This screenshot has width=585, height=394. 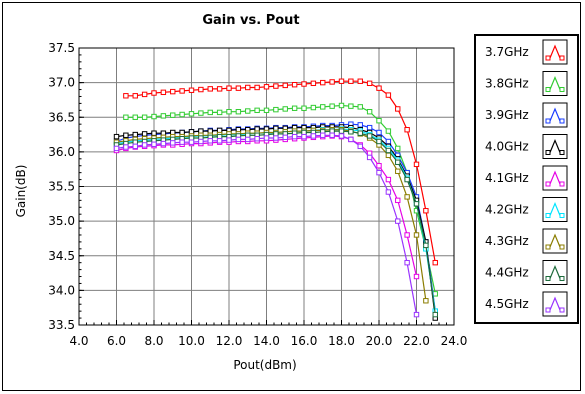 What do you see at coordinates (61, 187) in the screenshot?
I see `y-tick-label: 35.5` at bounding box center [61, 187].